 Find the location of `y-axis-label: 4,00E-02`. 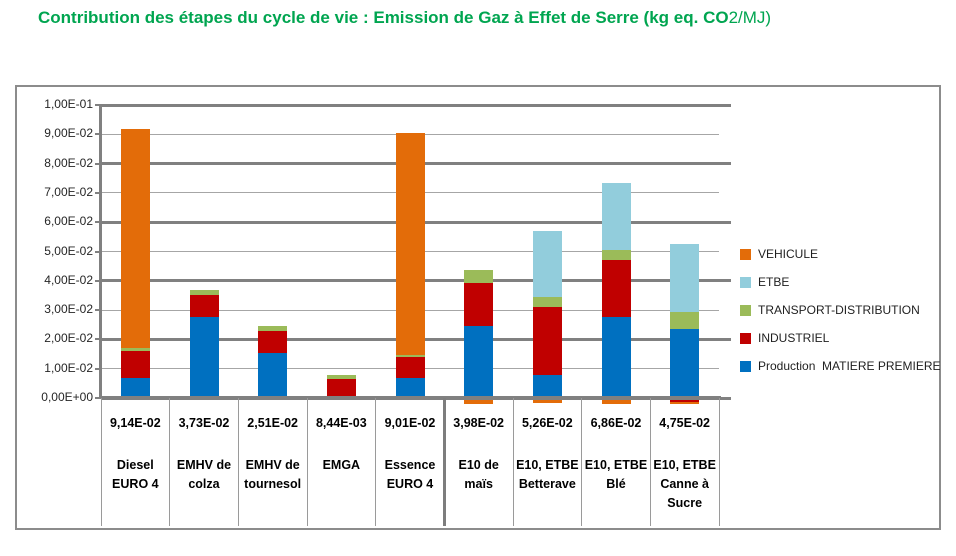

y-axis-label: 4,00E-02 is located at coordinates (68, 279).